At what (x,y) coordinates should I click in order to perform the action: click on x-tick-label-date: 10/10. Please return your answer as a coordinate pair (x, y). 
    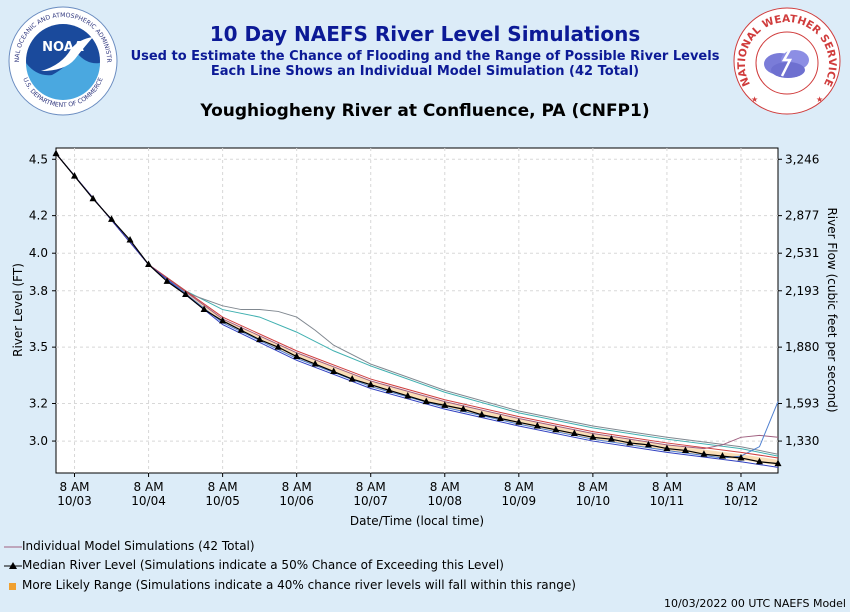
    Looking at the image, I should click on (593, 501).